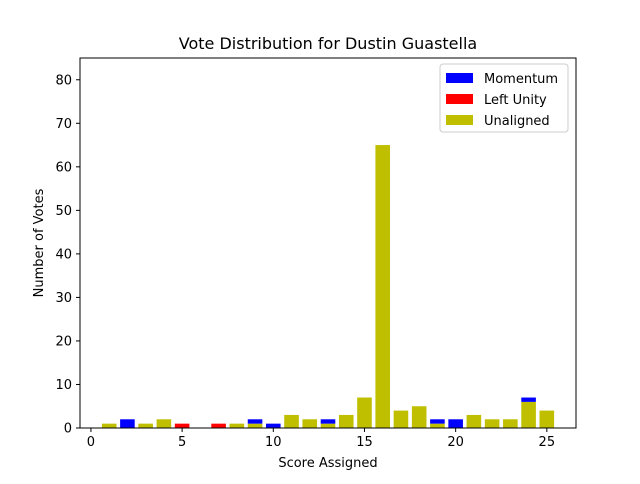  Describe the element at coordinates (63, 167) in the screenshot. I see `y-tick-label-60: 60` at that location.